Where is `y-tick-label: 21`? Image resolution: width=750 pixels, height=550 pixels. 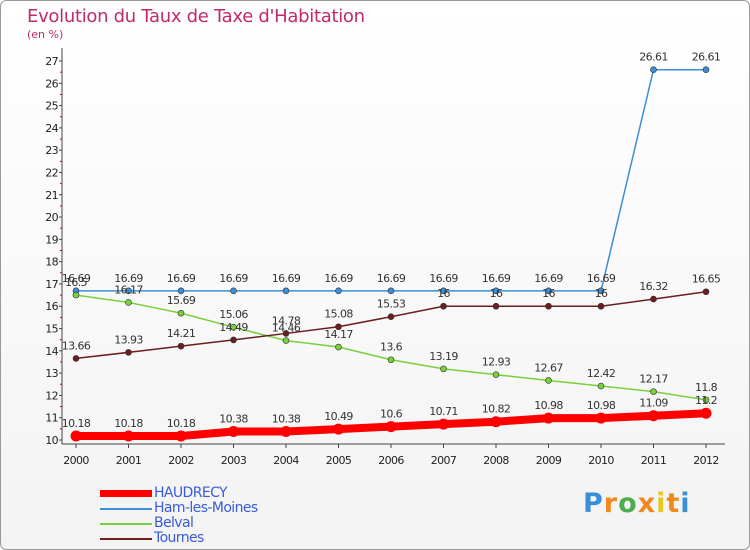
y-tick-label: 21 is located at coordinates (51, 195).